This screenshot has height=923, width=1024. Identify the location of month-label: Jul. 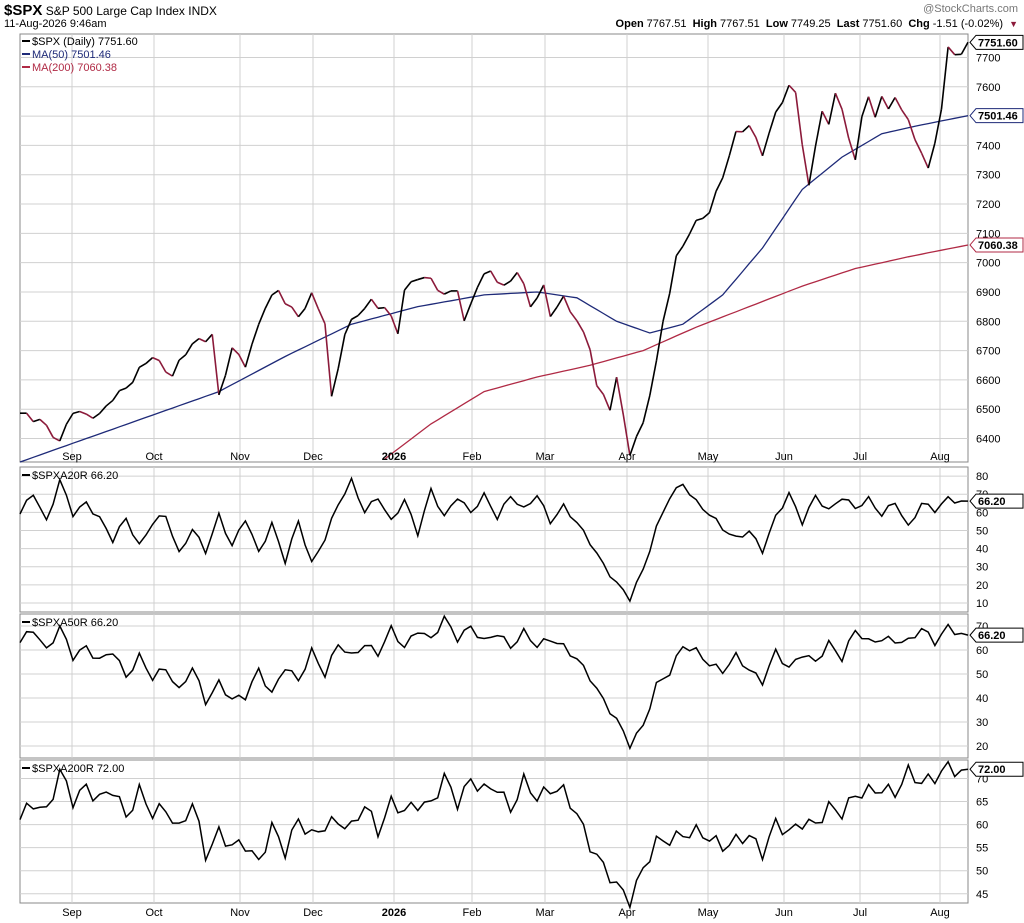
(860, 913).